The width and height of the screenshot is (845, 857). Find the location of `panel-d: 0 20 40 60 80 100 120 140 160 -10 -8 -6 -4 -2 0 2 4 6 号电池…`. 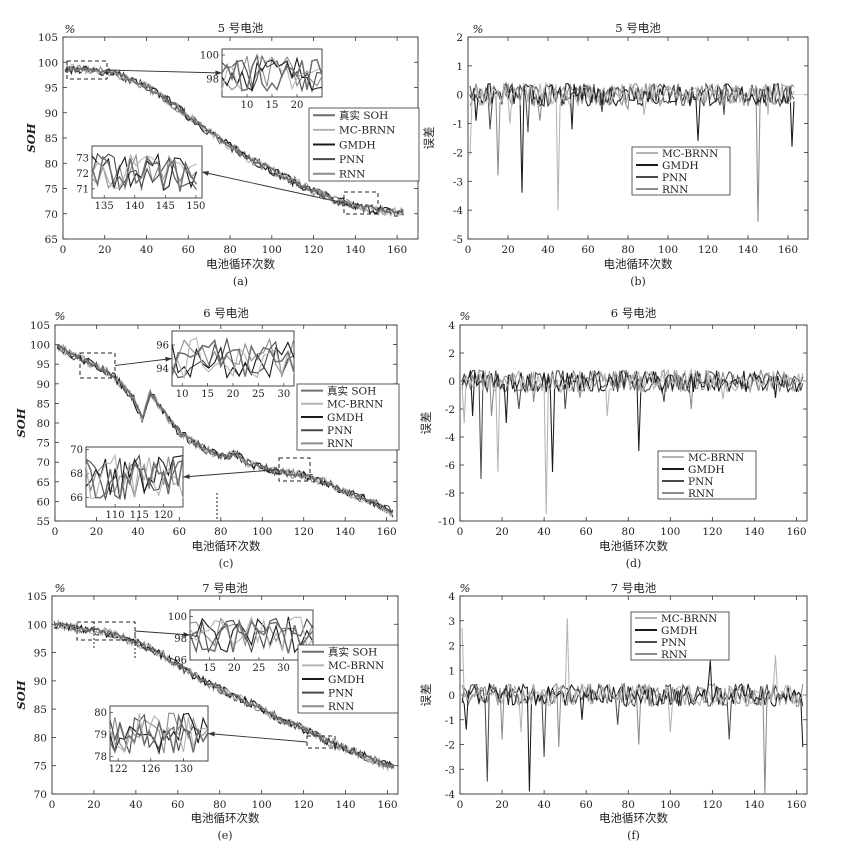

panel-d: 0 20 40 60 80 100 120 140 160 -10 -8 -6 -4 -2 0 2 4 6 号电池… is located at coordinates (613, 438).